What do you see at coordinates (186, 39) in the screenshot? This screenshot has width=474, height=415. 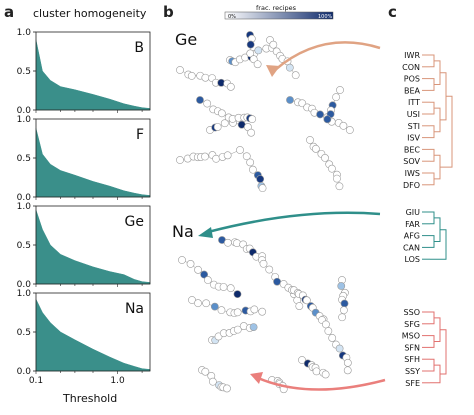 I see `network-label-ge: Ge` at bounding box center [186, 39].